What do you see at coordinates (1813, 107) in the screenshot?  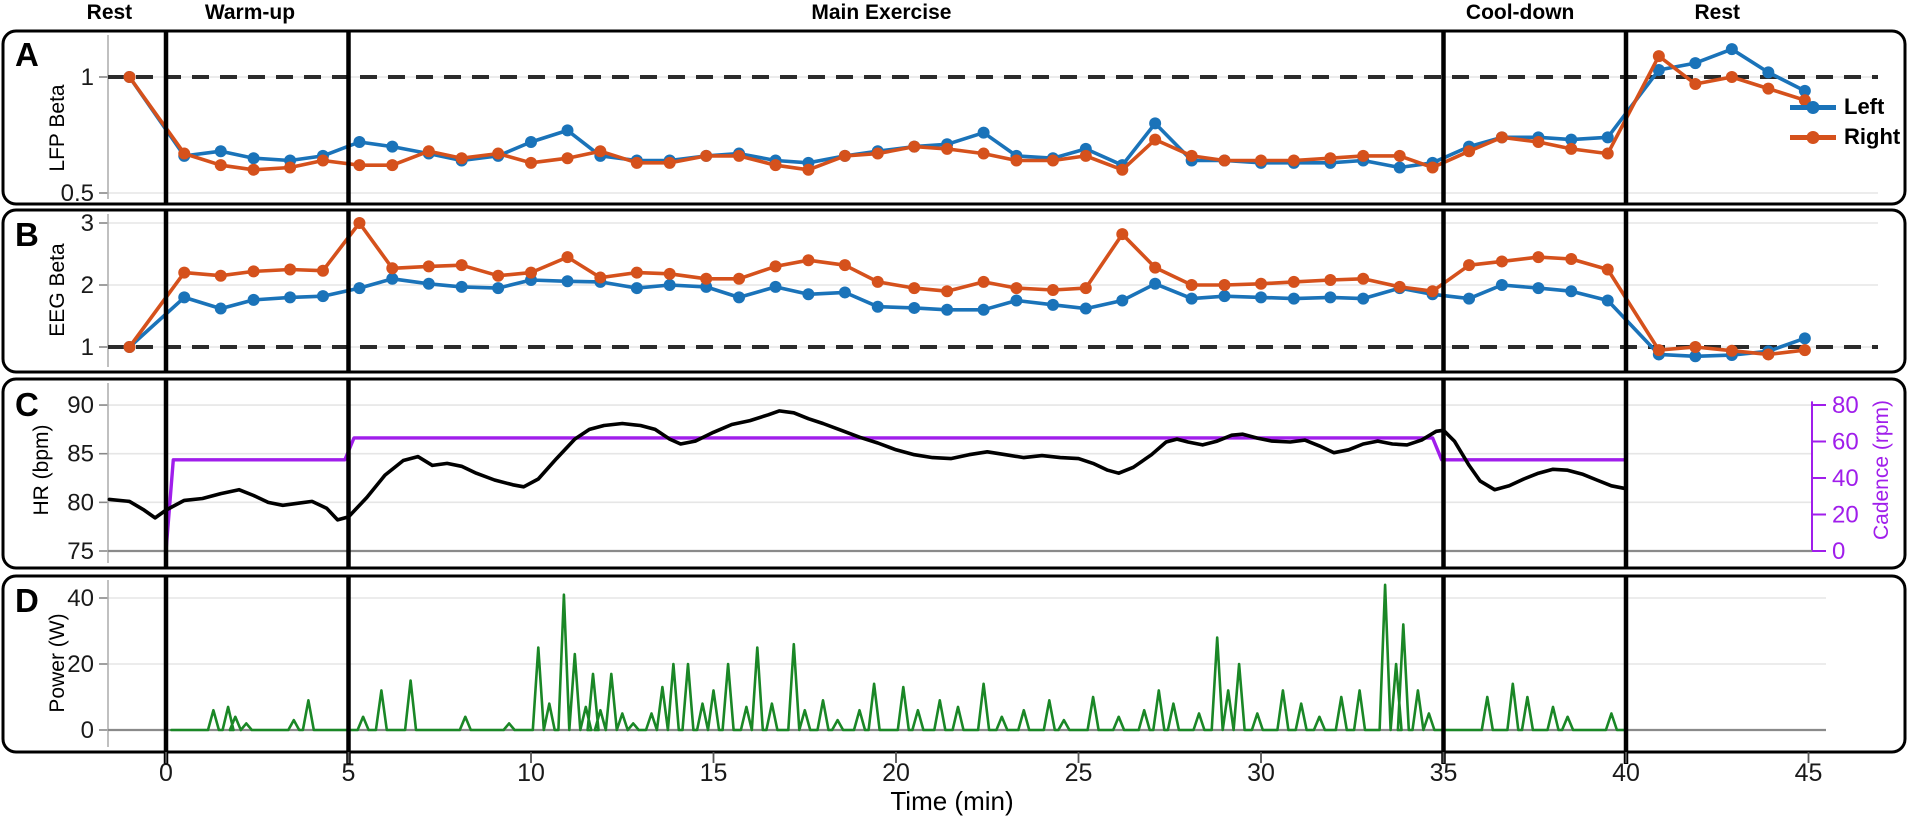 I see `legend-left-line-icon` at bounding box center [1813, 107].